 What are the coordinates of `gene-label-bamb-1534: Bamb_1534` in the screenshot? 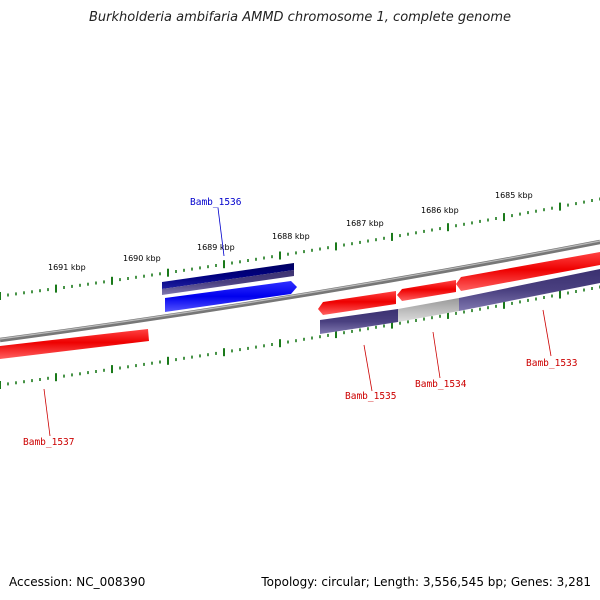 It's located at (441, 384).